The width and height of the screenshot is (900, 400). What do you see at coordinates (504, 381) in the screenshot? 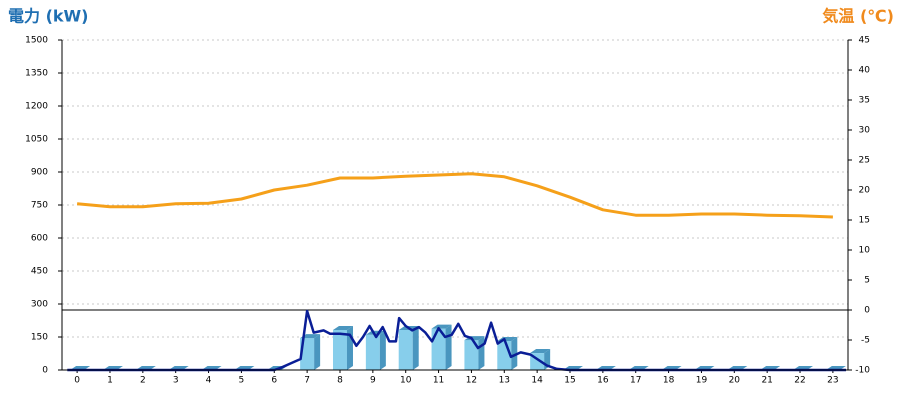
I see `x-tick-label: 13` at bounding box center [504, 381].